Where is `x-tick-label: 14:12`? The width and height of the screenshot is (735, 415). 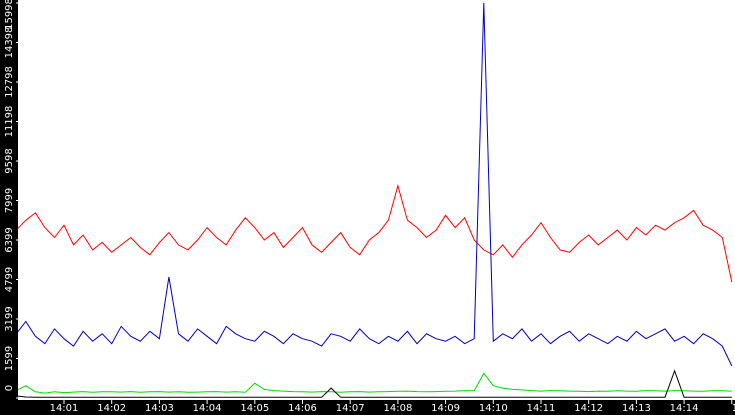
x-tick-label: 14:12 is located at coordinates (588, 408).